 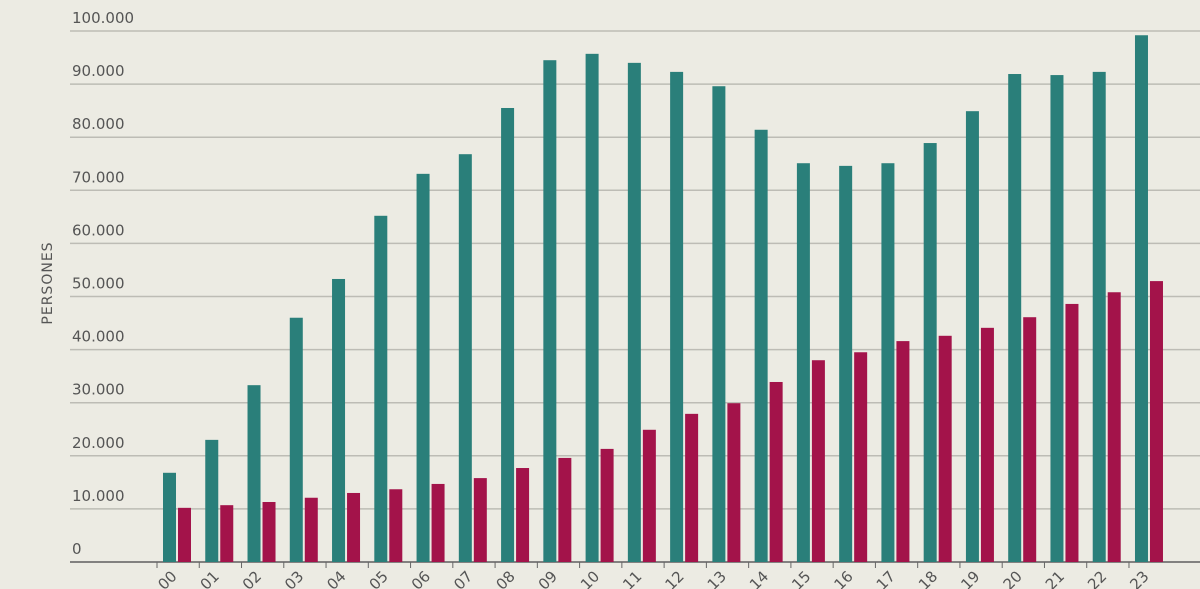 I want to click on x-tick-label: 20, so click(x=1013, y=578).